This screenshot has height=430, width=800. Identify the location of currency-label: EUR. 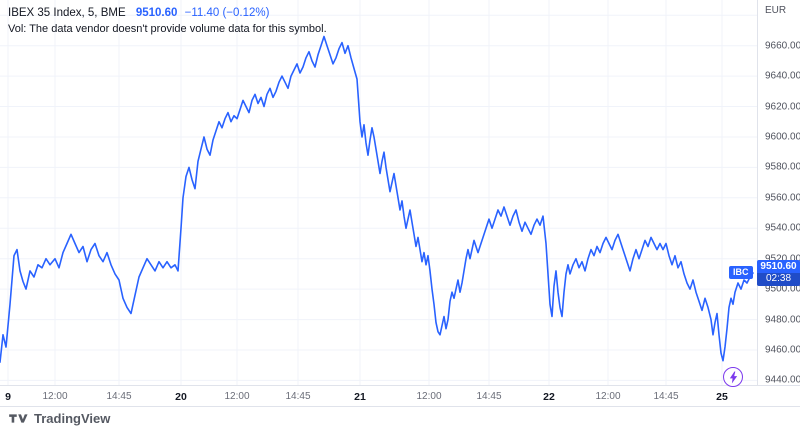
(776, 10).